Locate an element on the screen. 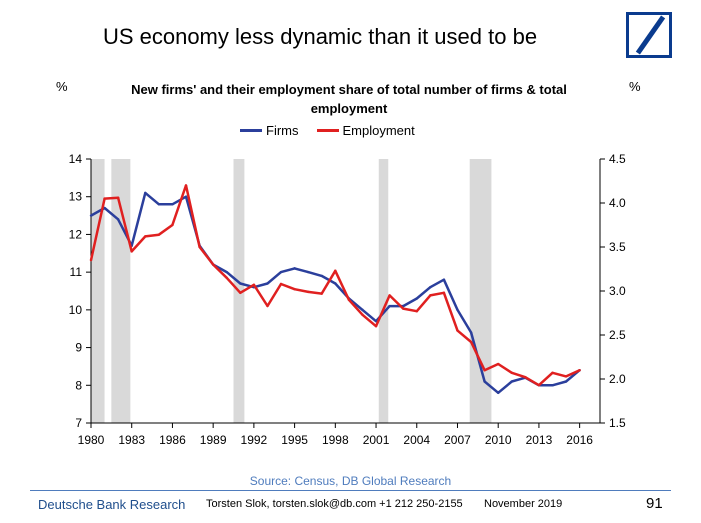  legend-swatch-firms is located at coordinates (251, 130).